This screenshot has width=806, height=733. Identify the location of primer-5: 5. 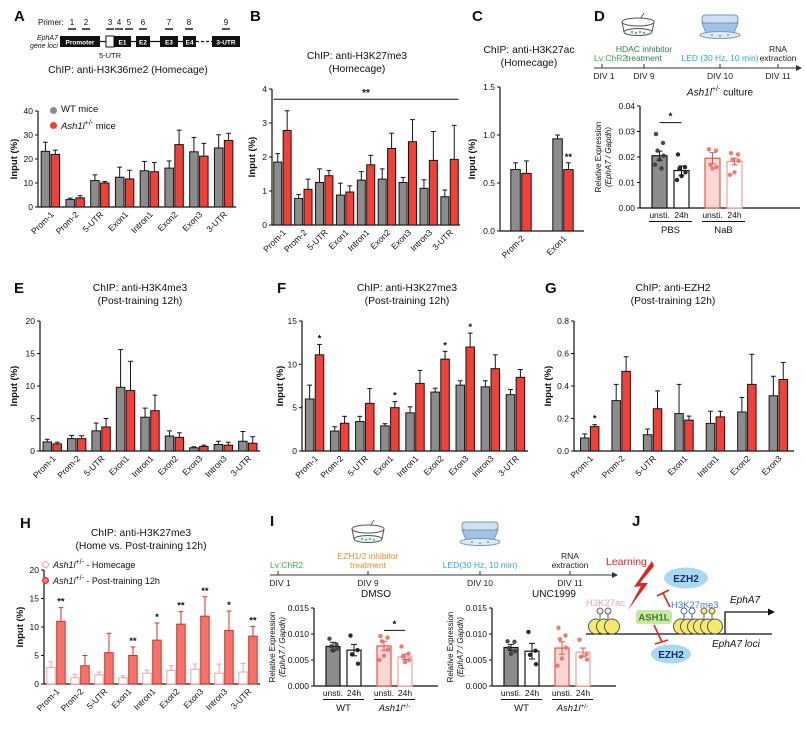
(129, 22).